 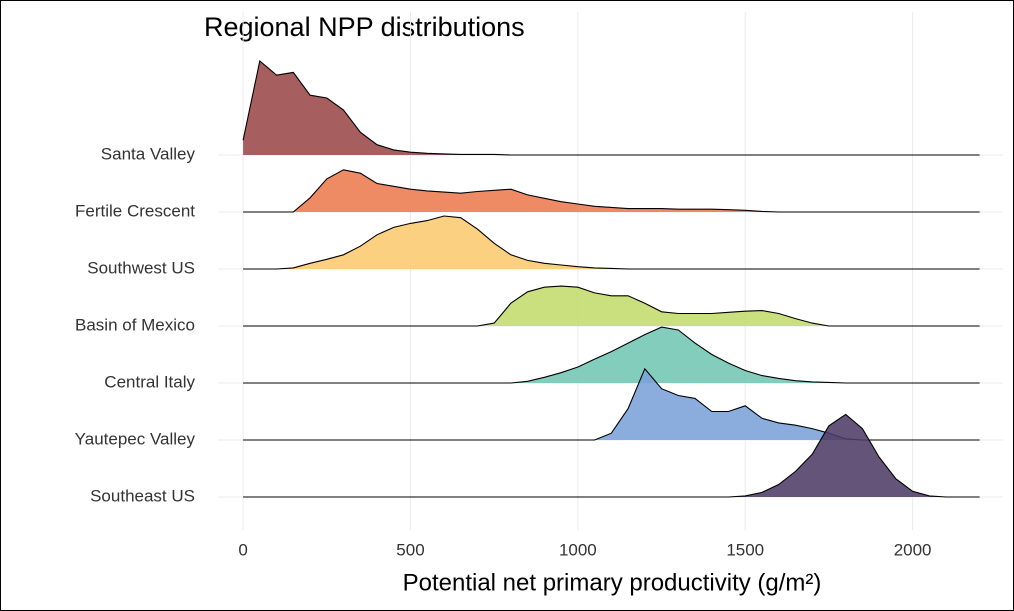 What do you see at coordinates (242, 549) in the screenshot?
I see `x-tick-label: 0` at bounding box center [242, 549].